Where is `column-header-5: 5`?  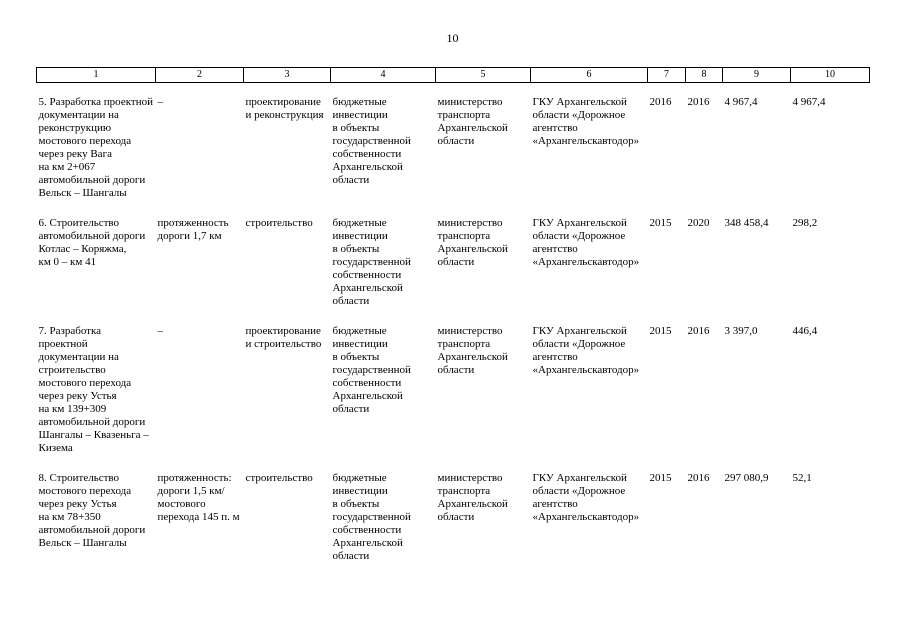
column-header-5: 5 is located at coordinates (483, 75).